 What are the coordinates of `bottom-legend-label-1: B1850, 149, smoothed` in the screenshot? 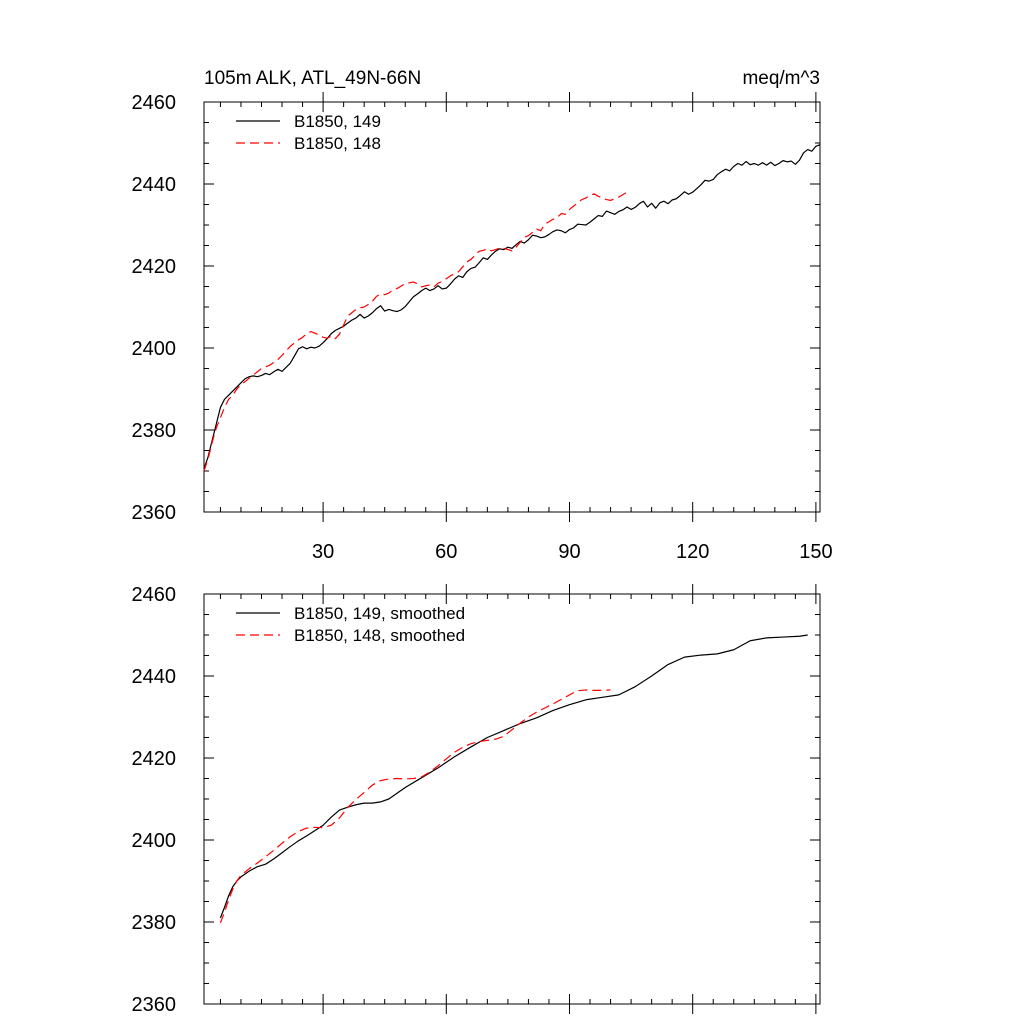 It's located at (379, 613).